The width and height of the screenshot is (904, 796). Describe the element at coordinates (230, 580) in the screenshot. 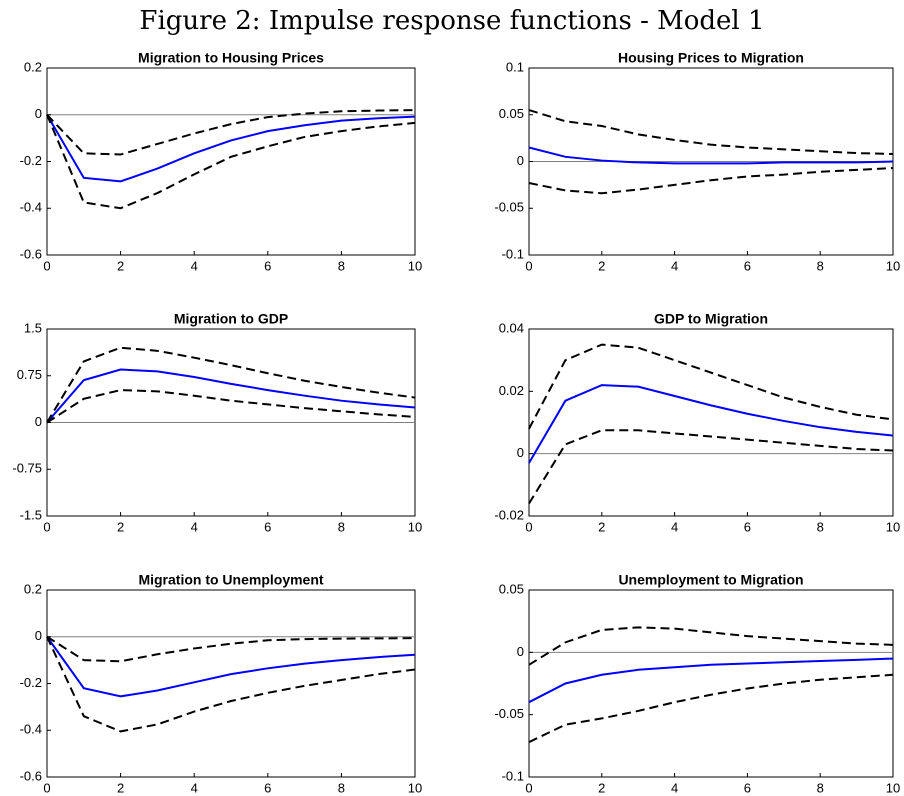

I see `subplot-title: Migration to Unemployment` at that location.